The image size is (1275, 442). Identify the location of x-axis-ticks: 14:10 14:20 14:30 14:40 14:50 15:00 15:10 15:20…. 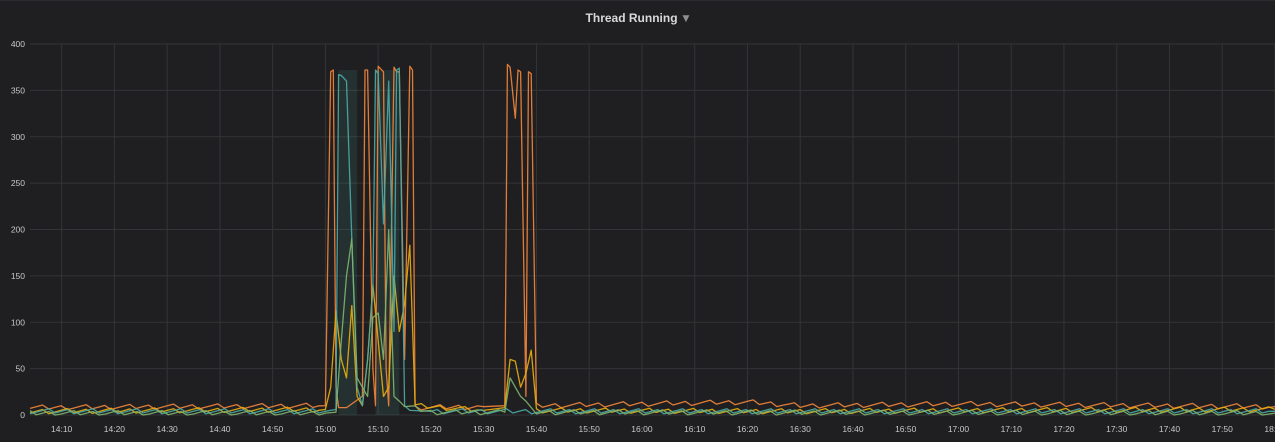
(663, 429).